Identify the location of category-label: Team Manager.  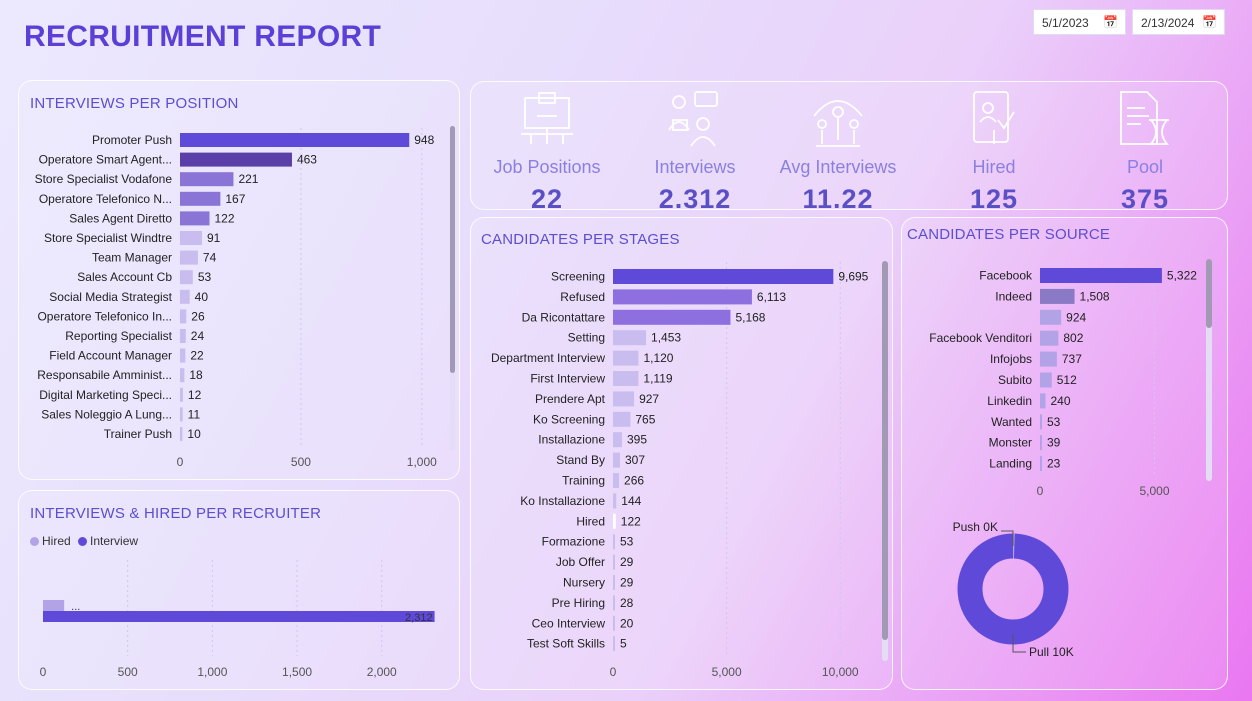
(132, 258).